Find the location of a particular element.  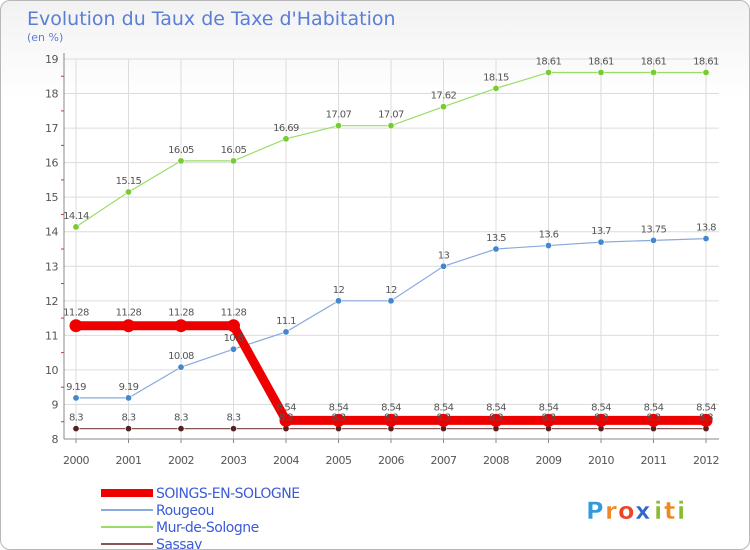

x-tick-label: 2010 is located at coordinates (601, 460).